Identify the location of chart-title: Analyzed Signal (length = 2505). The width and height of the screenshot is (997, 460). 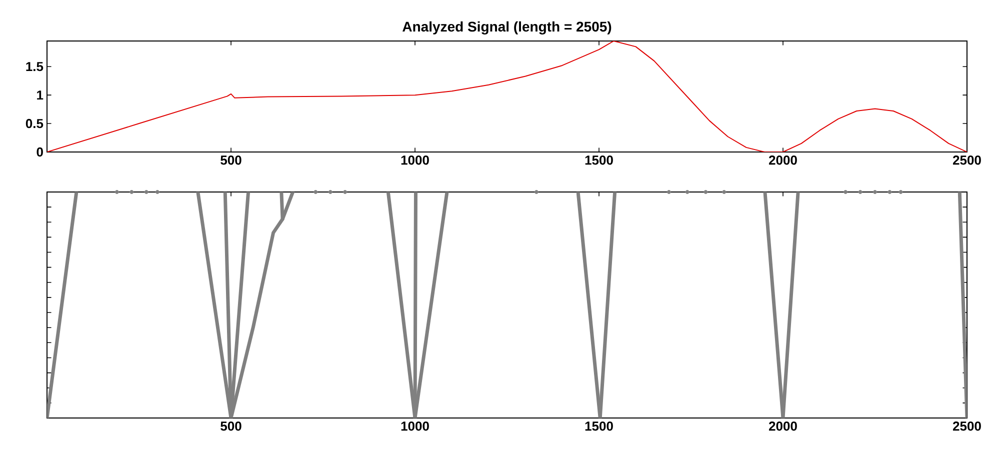
(507, 27).